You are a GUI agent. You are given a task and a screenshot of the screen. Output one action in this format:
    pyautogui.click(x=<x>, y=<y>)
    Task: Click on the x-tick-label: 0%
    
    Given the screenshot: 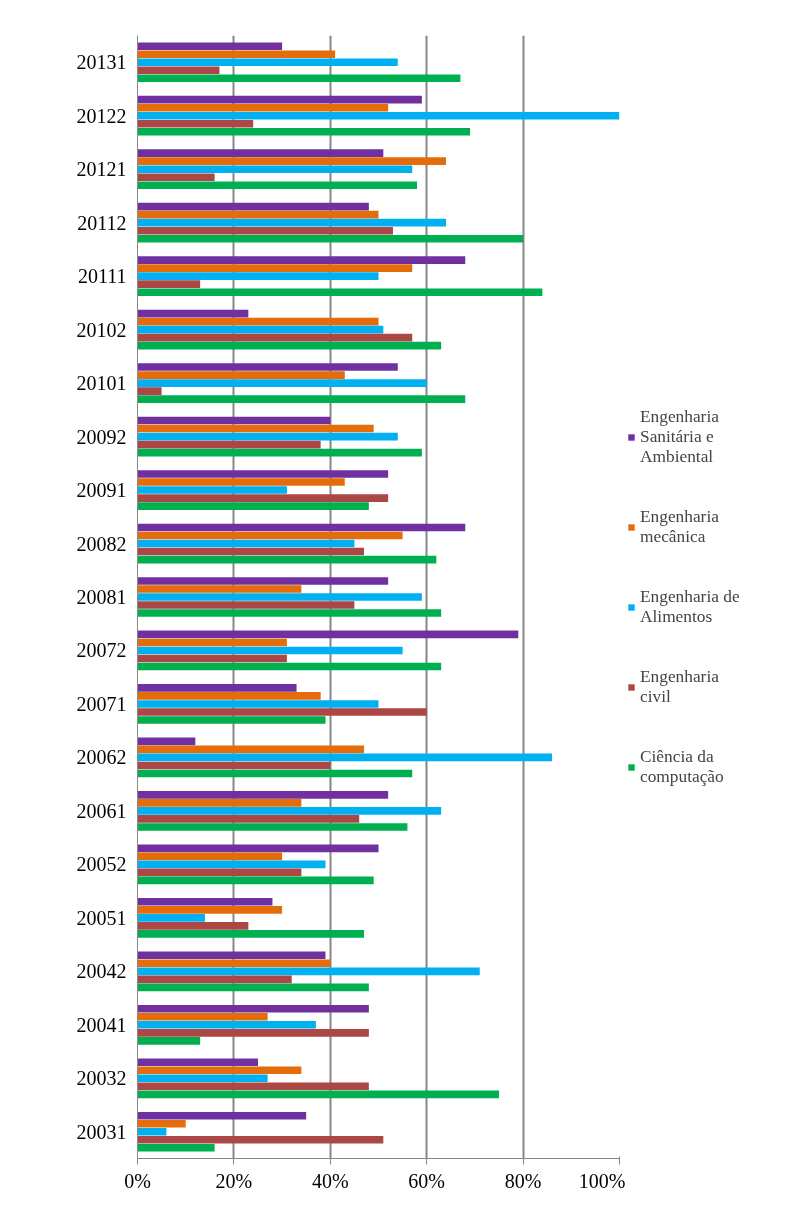 What is the action you would take?
    pyautogui.click(x=137, y=1180)
    